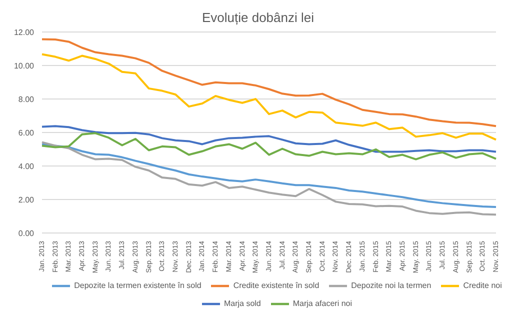 The height and width of the screenshot is (325, 520). What do you see at coordinates (26, 99) in the screenshot?
I see `y-tick-label: 8.00` at bounding box center [26, 99].